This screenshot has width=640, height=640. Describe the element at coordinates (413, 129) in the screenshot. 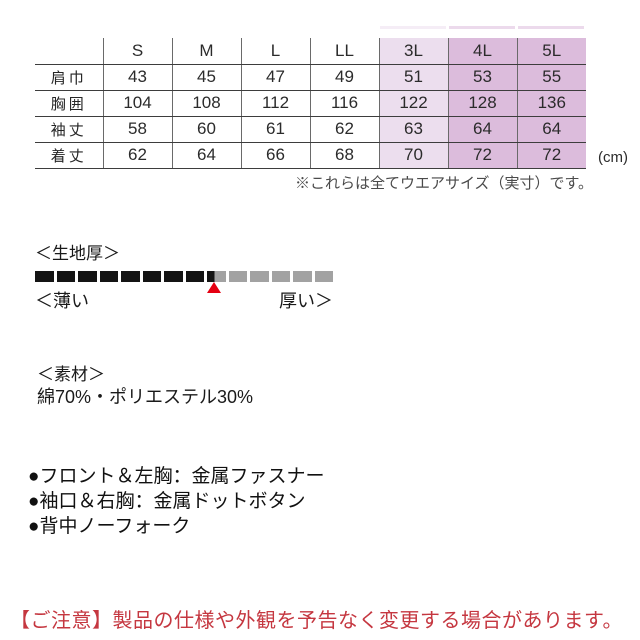

I see `size-cell: 63` at that location.